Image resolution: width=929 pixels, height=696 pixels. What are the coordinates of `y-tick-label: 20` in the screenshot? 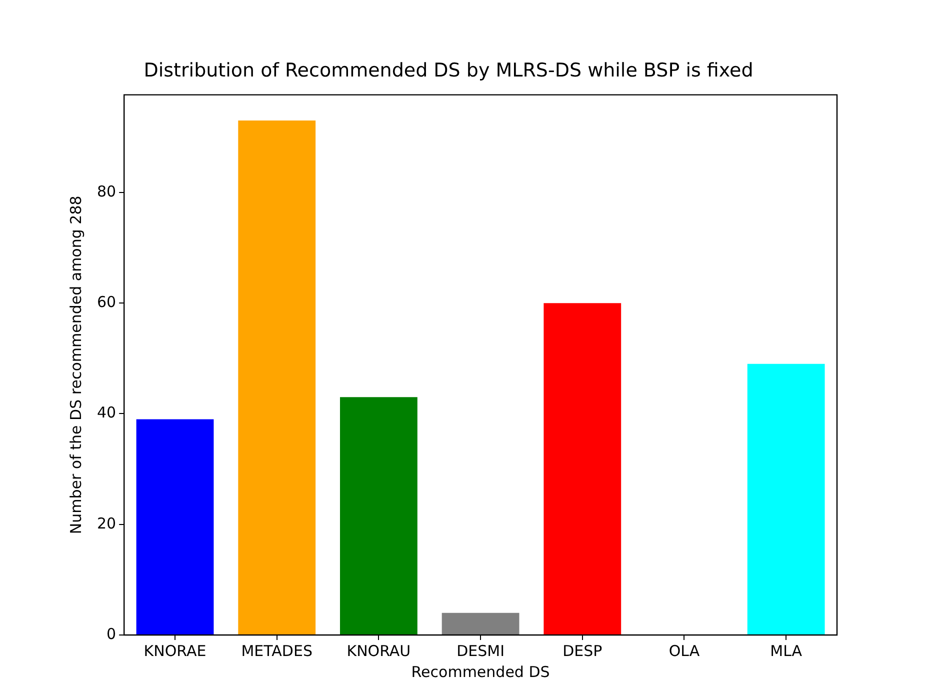 It's located at (106, 523).